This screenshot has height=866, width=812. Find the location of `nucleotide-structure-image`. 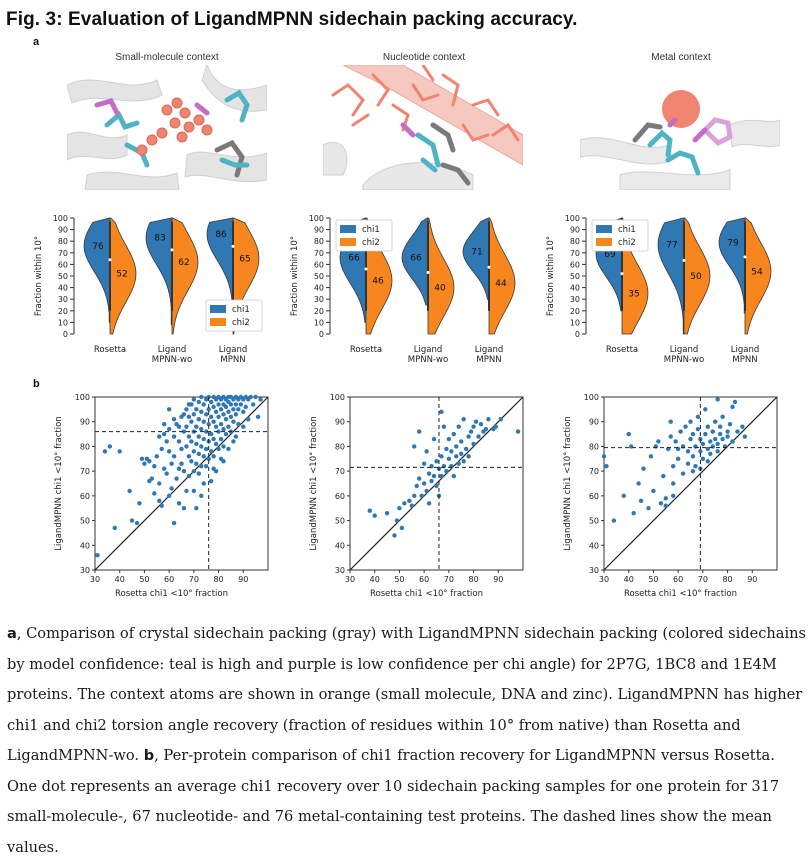

nucleotide-structure-image is located at coordinates (423, 127).